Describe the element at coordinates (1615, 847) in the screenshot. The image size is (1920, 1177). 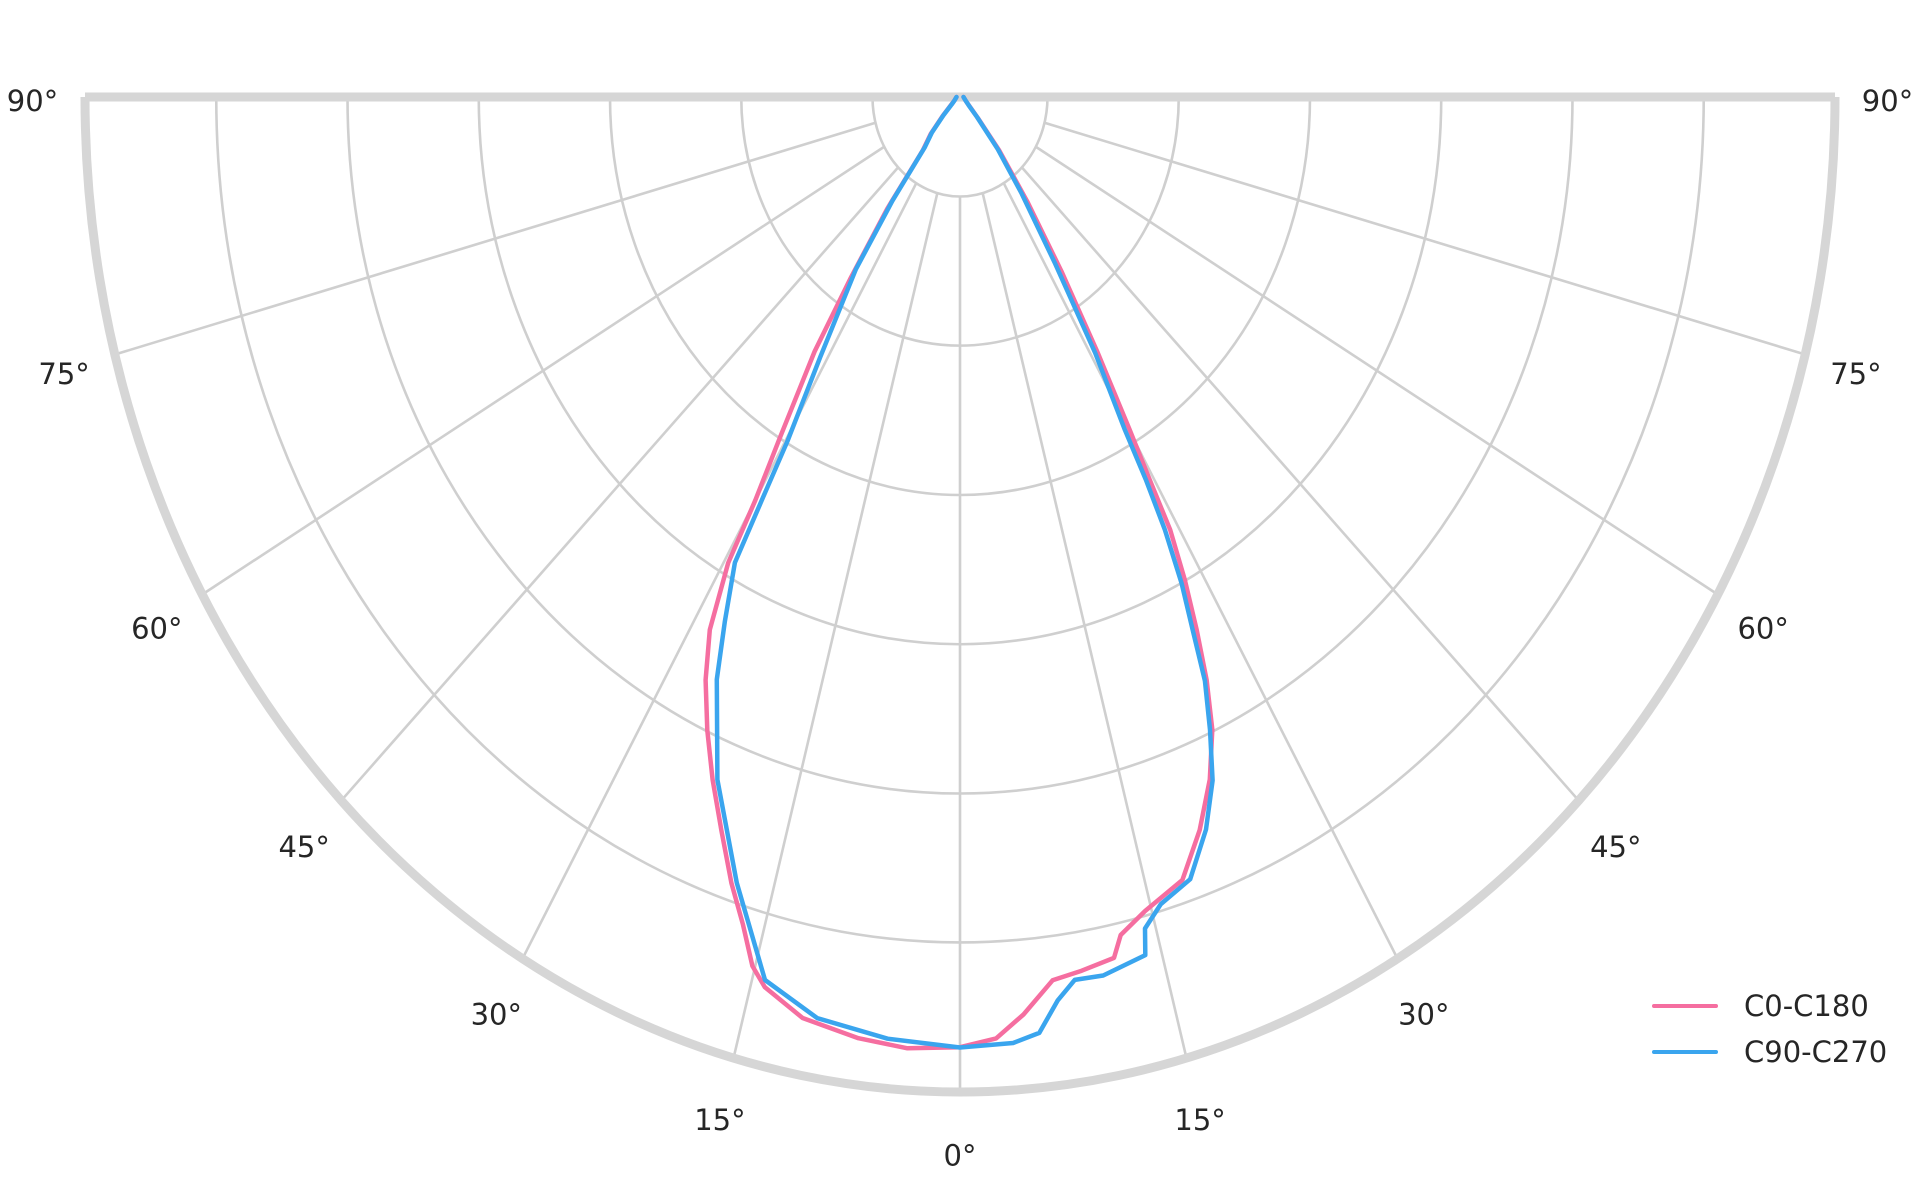
I see `angle-label-right-45: 45°` at that location.